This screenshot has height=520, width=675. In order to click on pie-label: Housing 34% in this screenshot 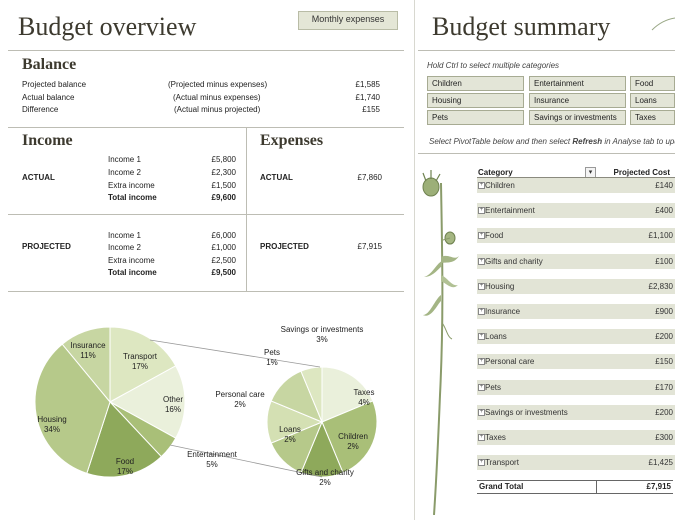, I will do `click(52, 425)`.